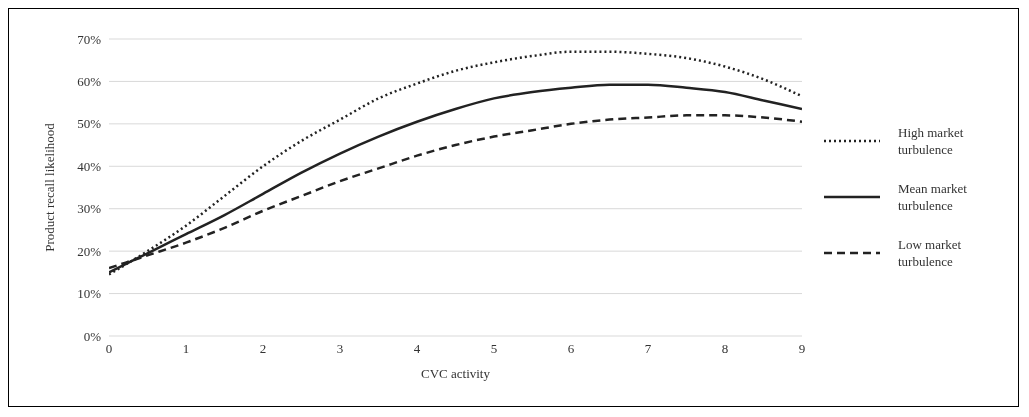 The image size is (1029, 417). What do you see at coordinates (89, 251) in the screenshot?
I see `y-tick-label: 20%` at bounding box center [89, 251].